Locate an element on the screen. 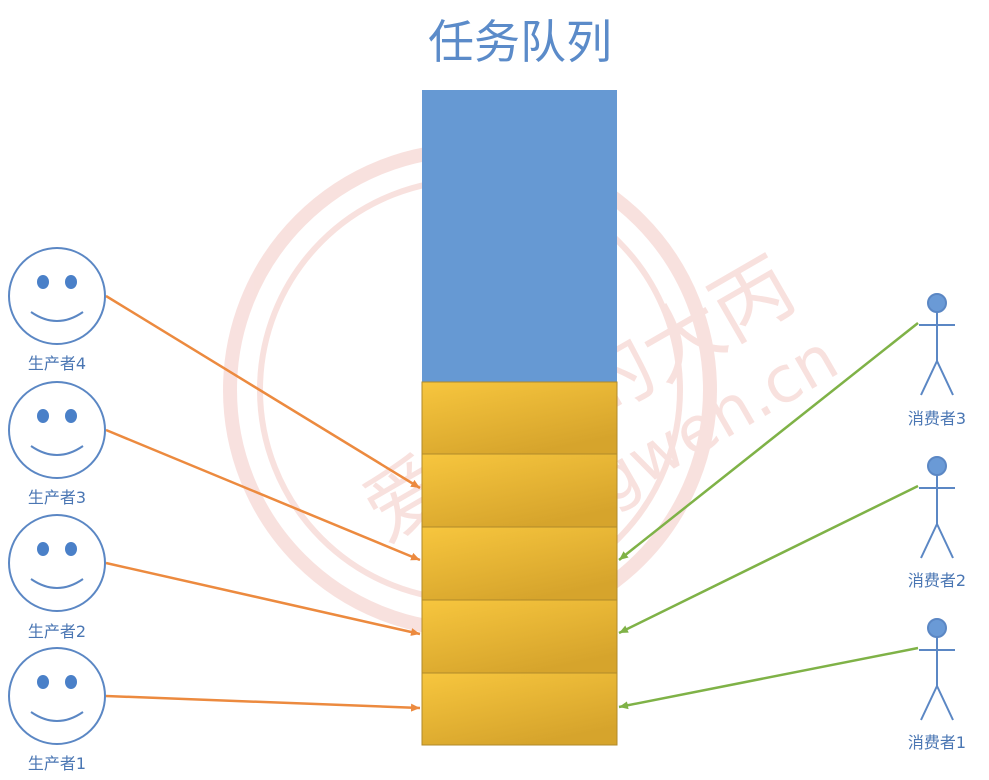  producer-2-label: 生产者2 is located at coordinates (57, 631).